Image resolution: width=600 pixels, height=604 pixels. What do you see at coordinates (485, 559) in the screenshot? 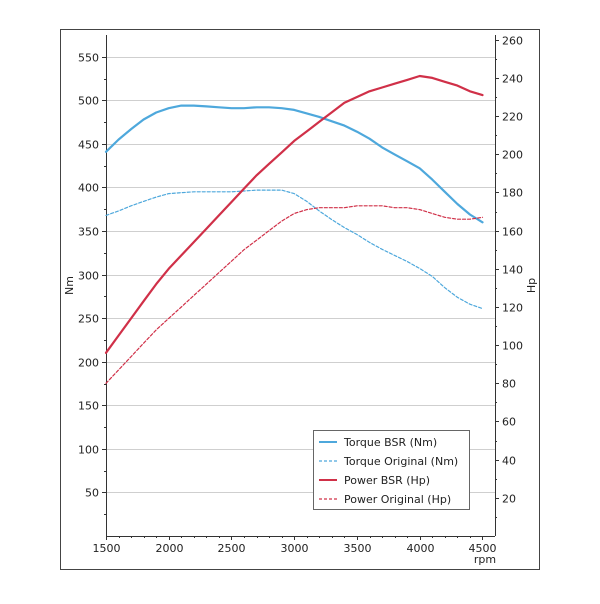
I see `x-axis-label: rpm` at bounding box center [485, 559].